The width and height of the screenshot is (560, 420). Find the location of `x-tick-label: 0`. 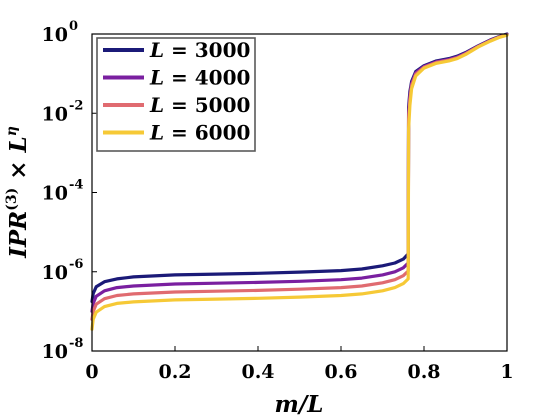

x-tick-label: 0 is located at coordinates (91, 372).